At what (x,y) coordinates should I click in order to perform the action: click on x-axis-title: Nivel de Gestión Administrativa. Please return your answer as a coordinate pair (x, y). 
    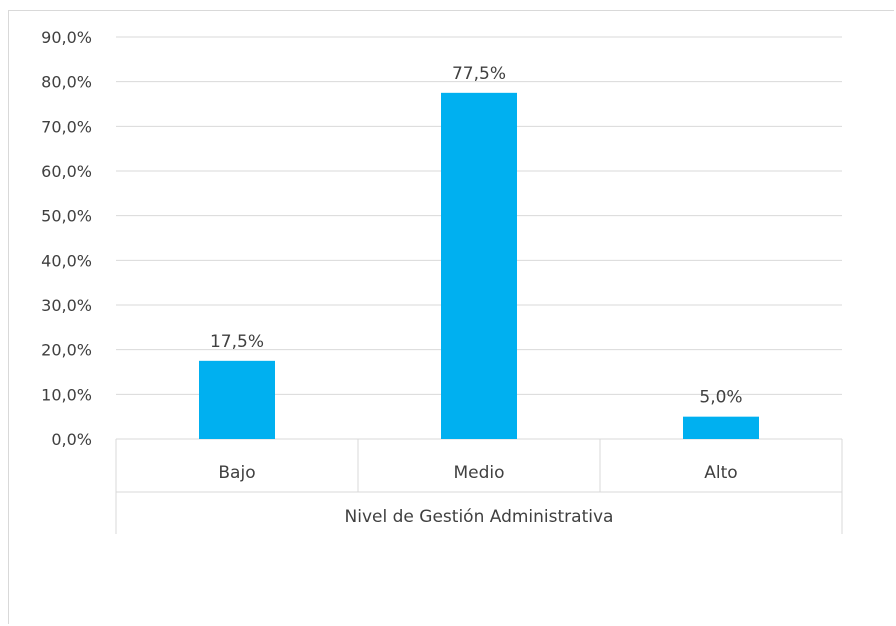
    Looking at the image, I should click on (479, 517).